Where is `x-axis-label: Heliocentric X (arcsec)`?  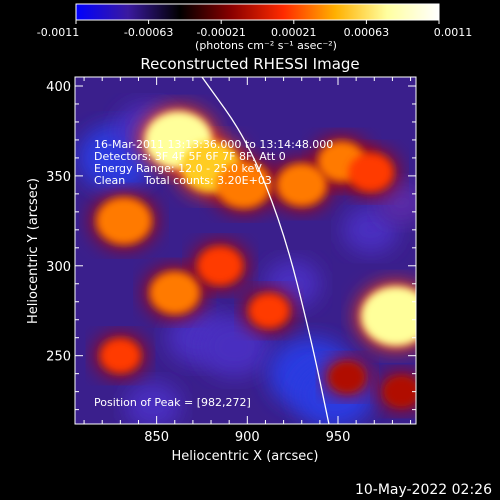 x-axis-label: Heliocentric X (arcsec) is located at coordinates (245, 456).